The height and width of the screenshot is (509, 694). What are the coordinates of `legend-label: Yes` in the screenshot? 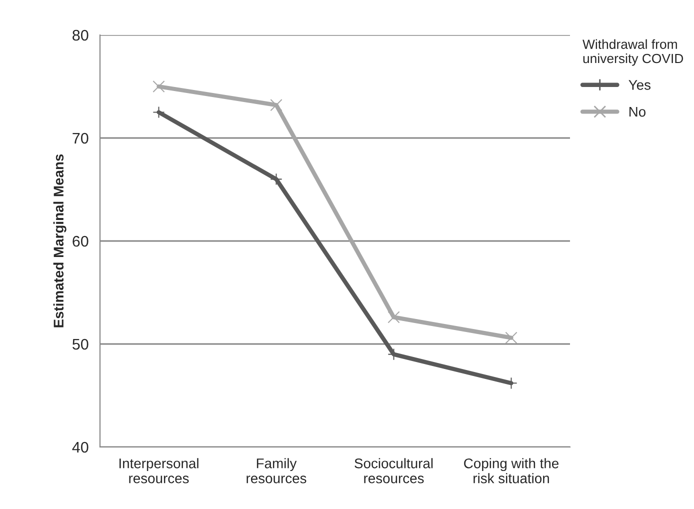 It's located at (639, 85).